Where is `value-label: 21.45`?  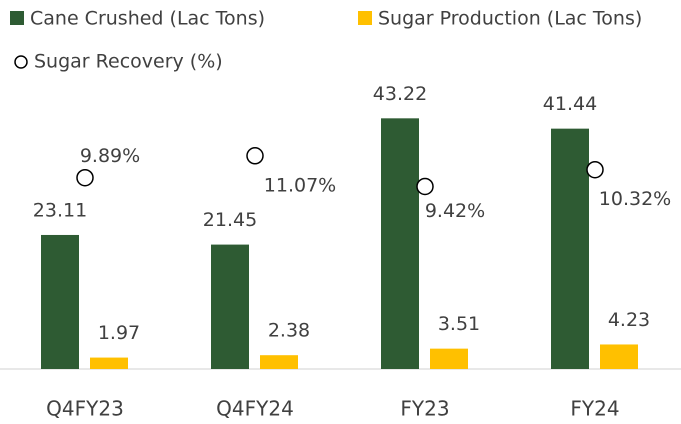
value-label: 21.45 is located at coordinates (230, 220).